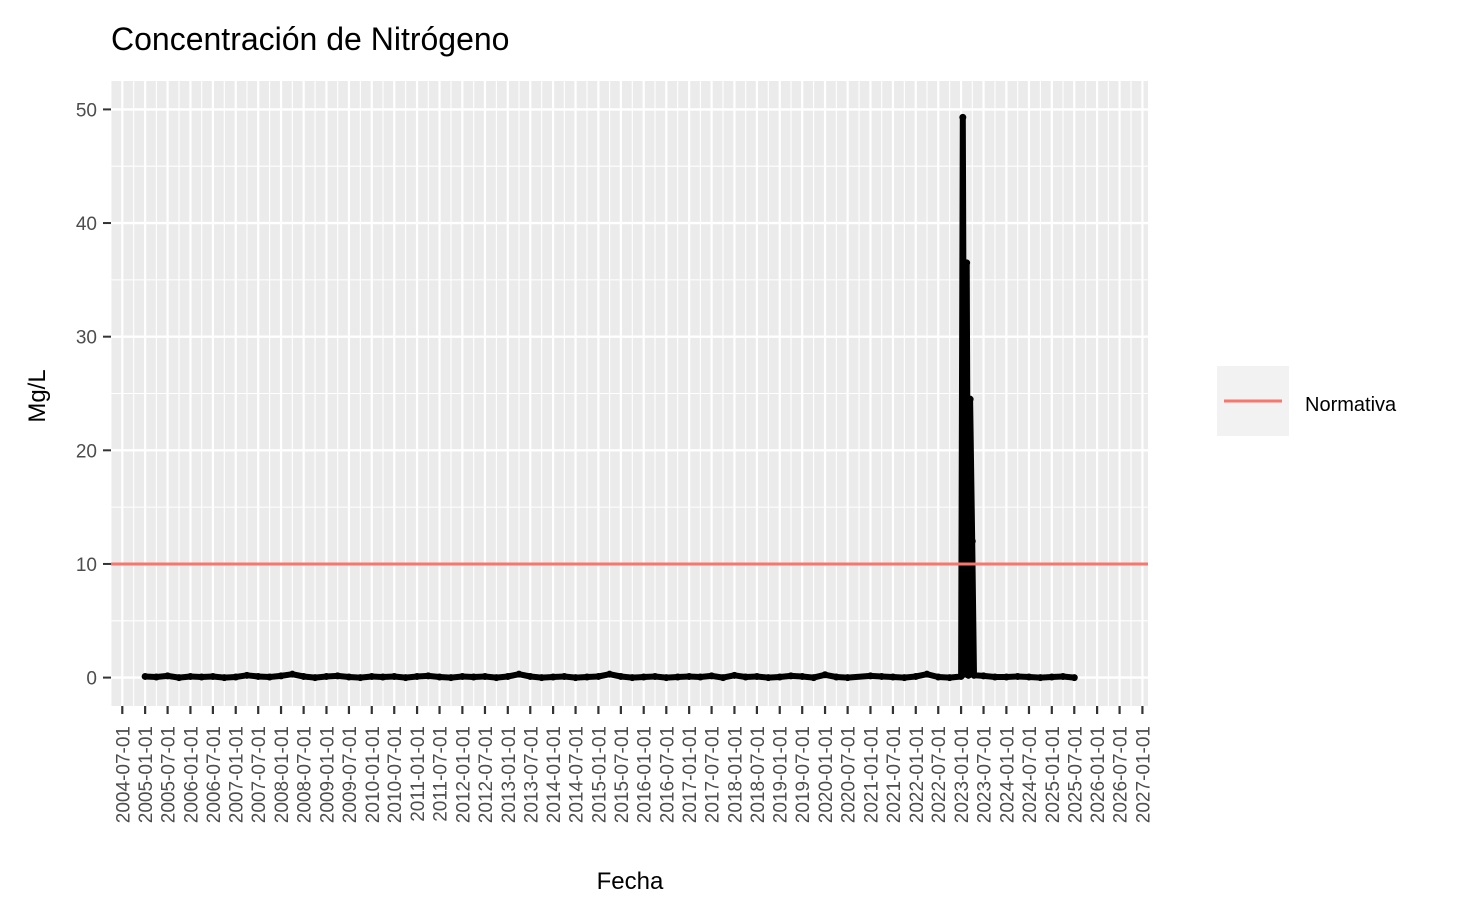  Describe the element at coordinates (86, 565) in the screenshot. I see `y-tick-label: 10` at that location.